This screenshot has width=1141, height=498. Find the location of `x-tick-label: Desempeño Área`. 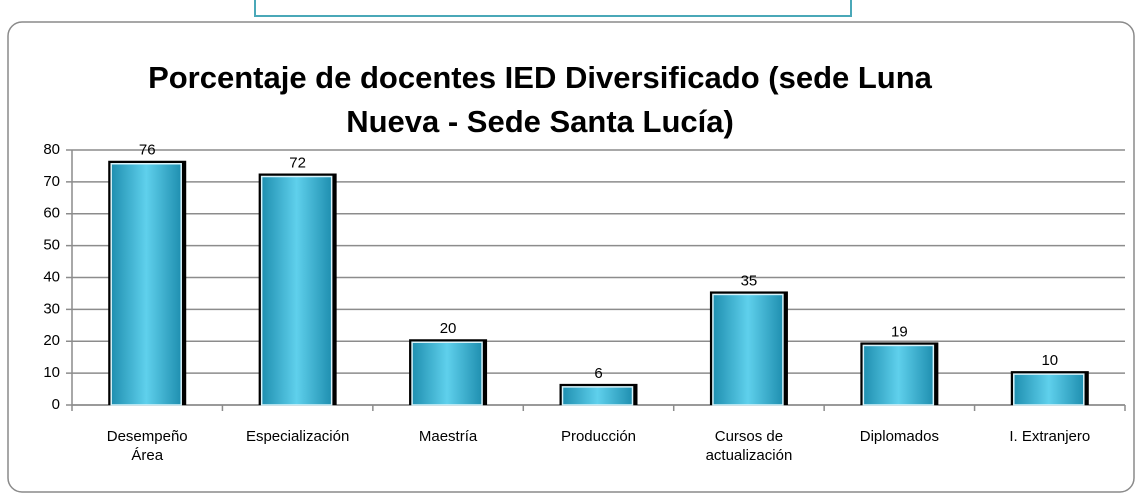

x-tick-label: Desempeño Área is located at coordinates (147, 446).